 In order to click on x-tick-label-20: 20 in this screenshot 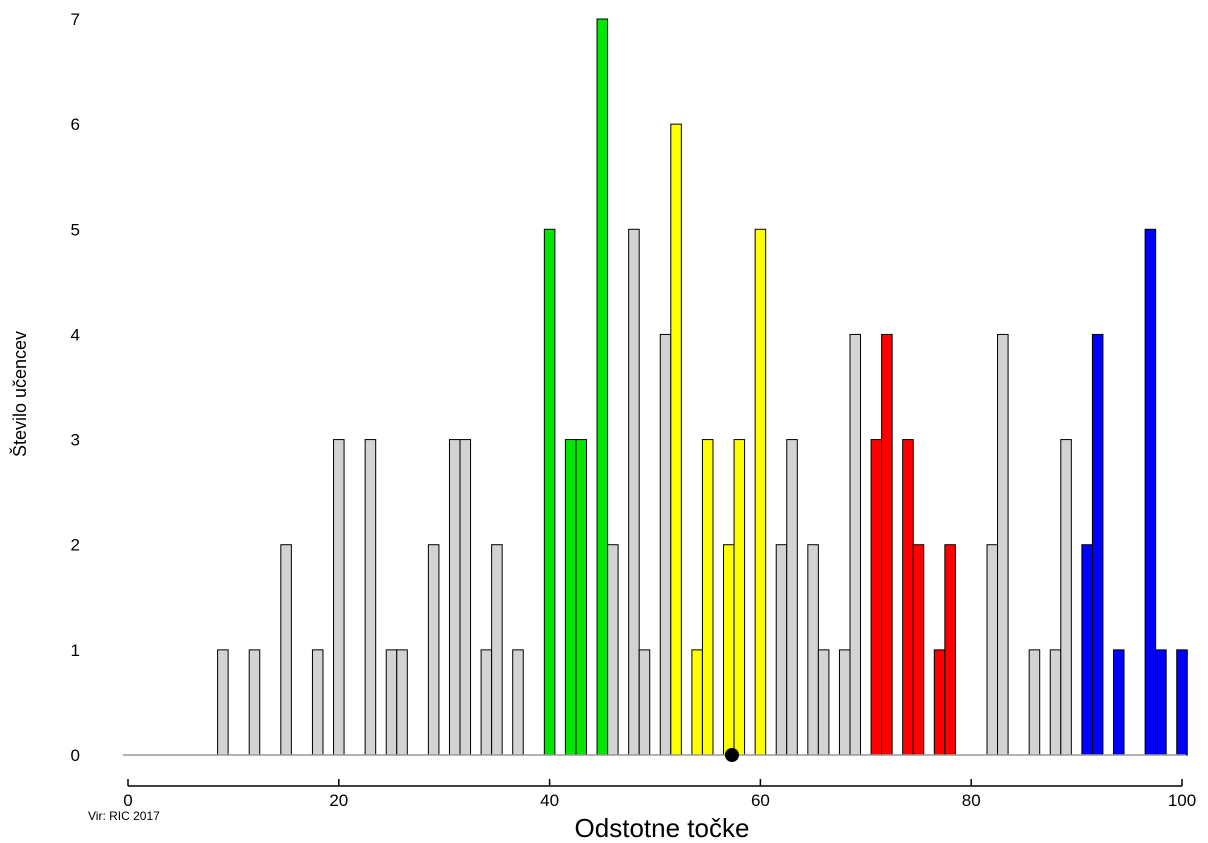, I will do `click(338, 800)`.